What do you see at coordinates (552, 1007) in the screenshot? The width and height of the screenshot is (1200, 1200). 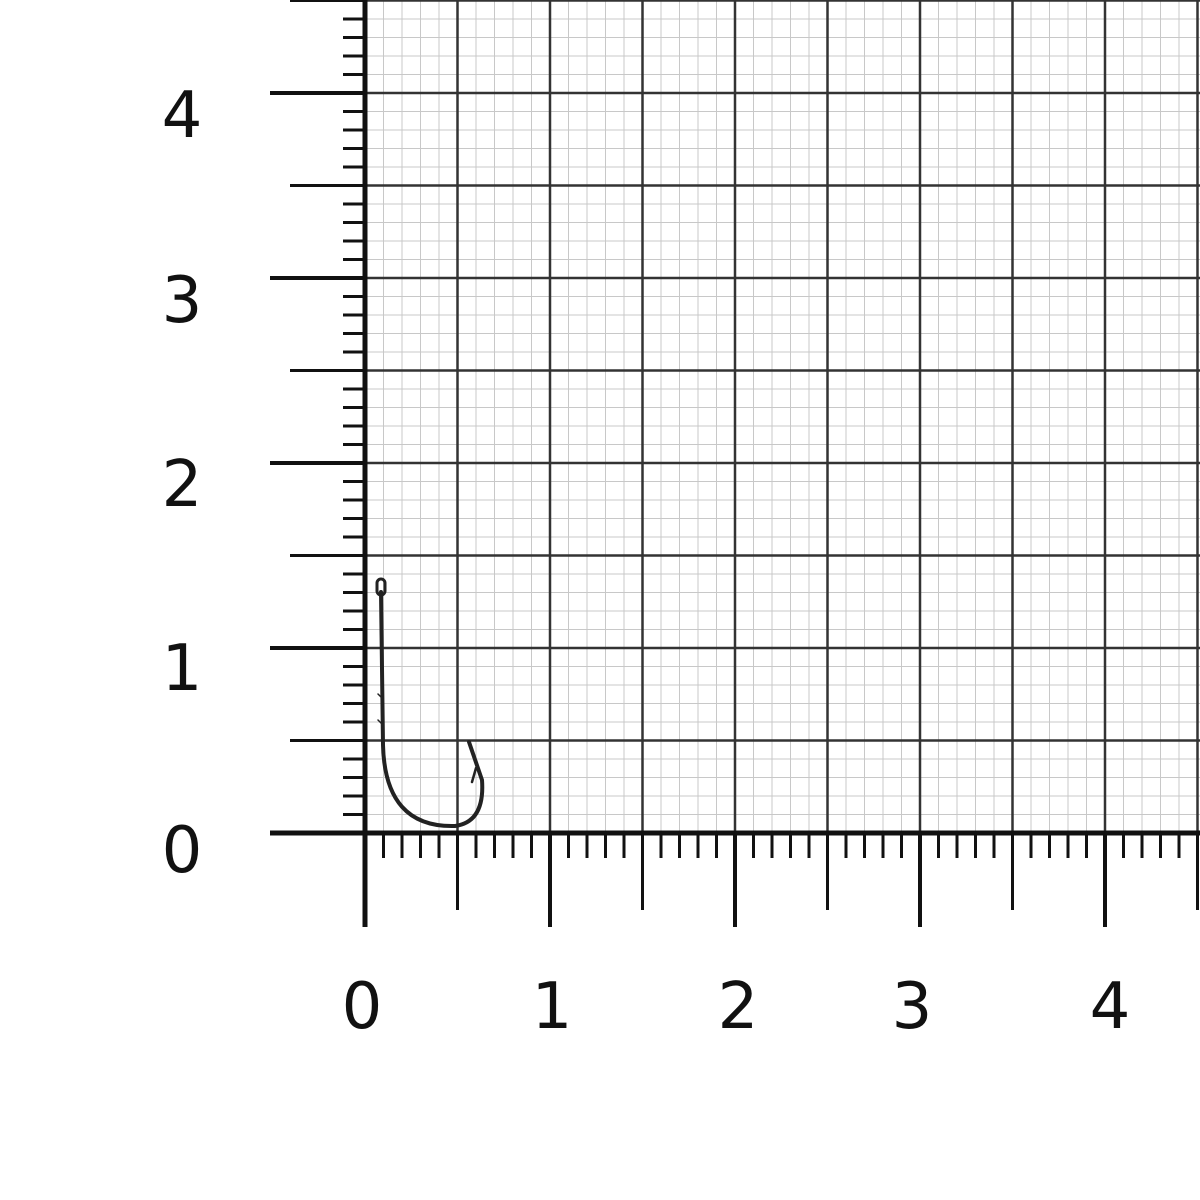 I see `x-label-1: 1` at bounding box center [552, 1007].